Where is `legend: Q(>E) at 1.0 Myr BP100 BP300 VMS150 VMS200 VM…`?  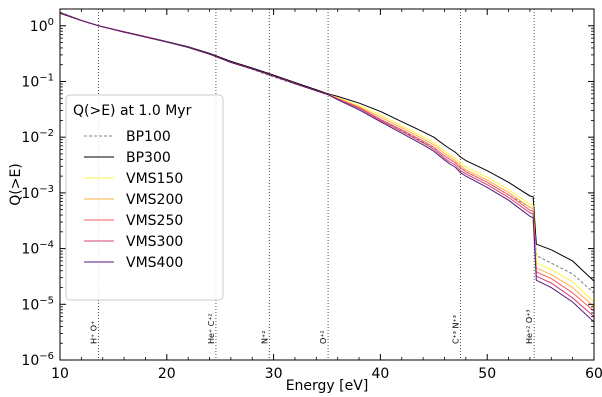 legend: Q(>E) at 1.0 Myr BP100 BP300 VMS150 VMS200 VM… is located at coordinates (144, 197).